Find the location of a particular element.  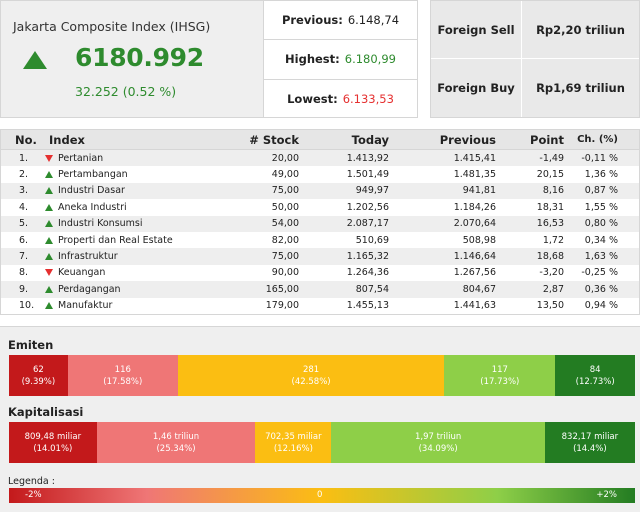

emiten-segment-value: 281 is located at coordinates (311, 369).